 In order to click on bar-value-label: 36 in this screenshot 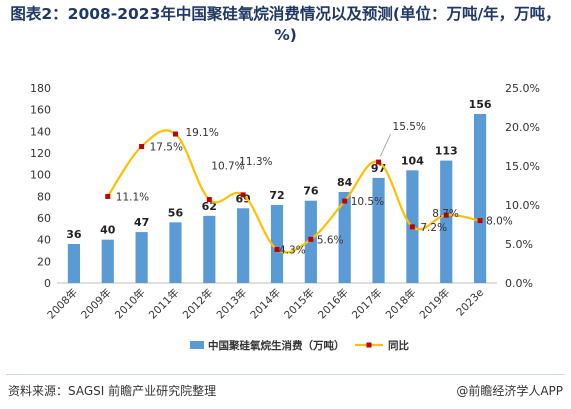, I will do `click(74, 234)`.